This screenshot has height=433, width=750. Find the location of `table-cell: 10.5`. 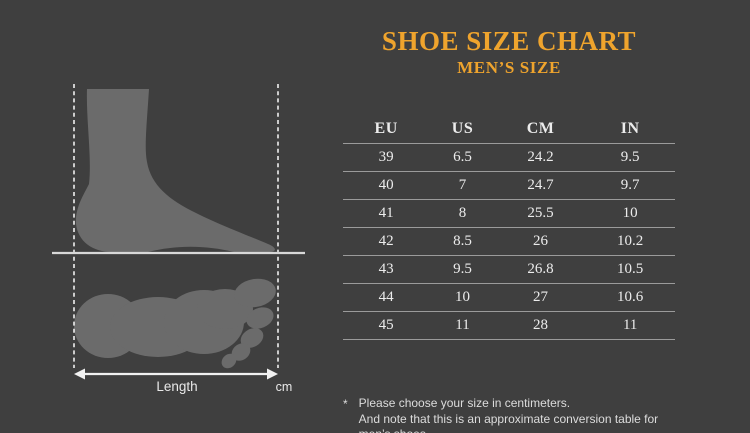

table-cell: 10.5 is located at coordinates (630, 270).